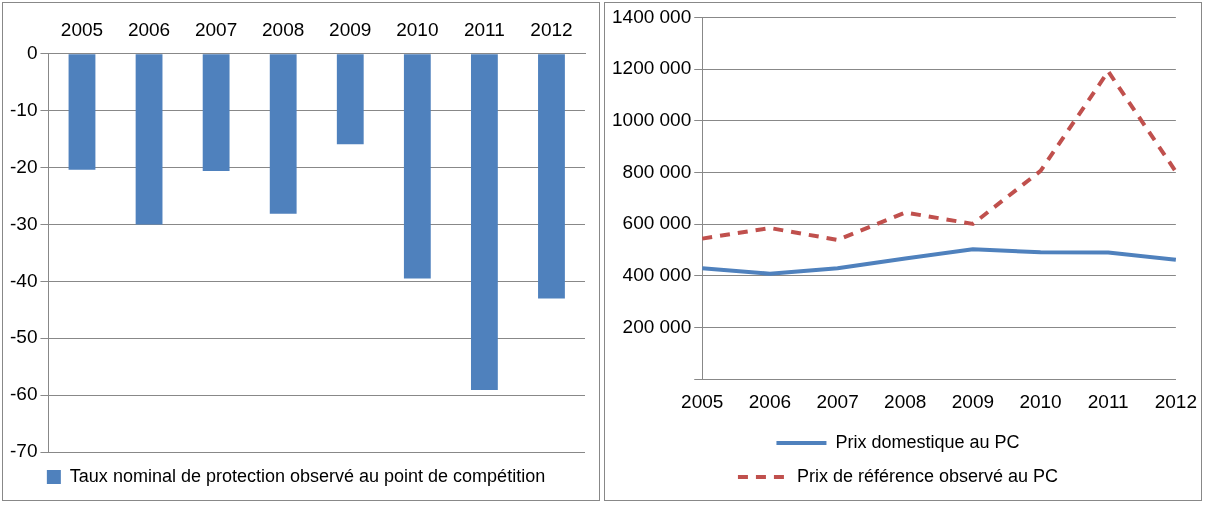 This screenshot has height=505, width=1208. What do you see at coordinates (652, 68) in the screenshot?
I see `y-tick-label: 1200 000` at bounding box center [652, 68].